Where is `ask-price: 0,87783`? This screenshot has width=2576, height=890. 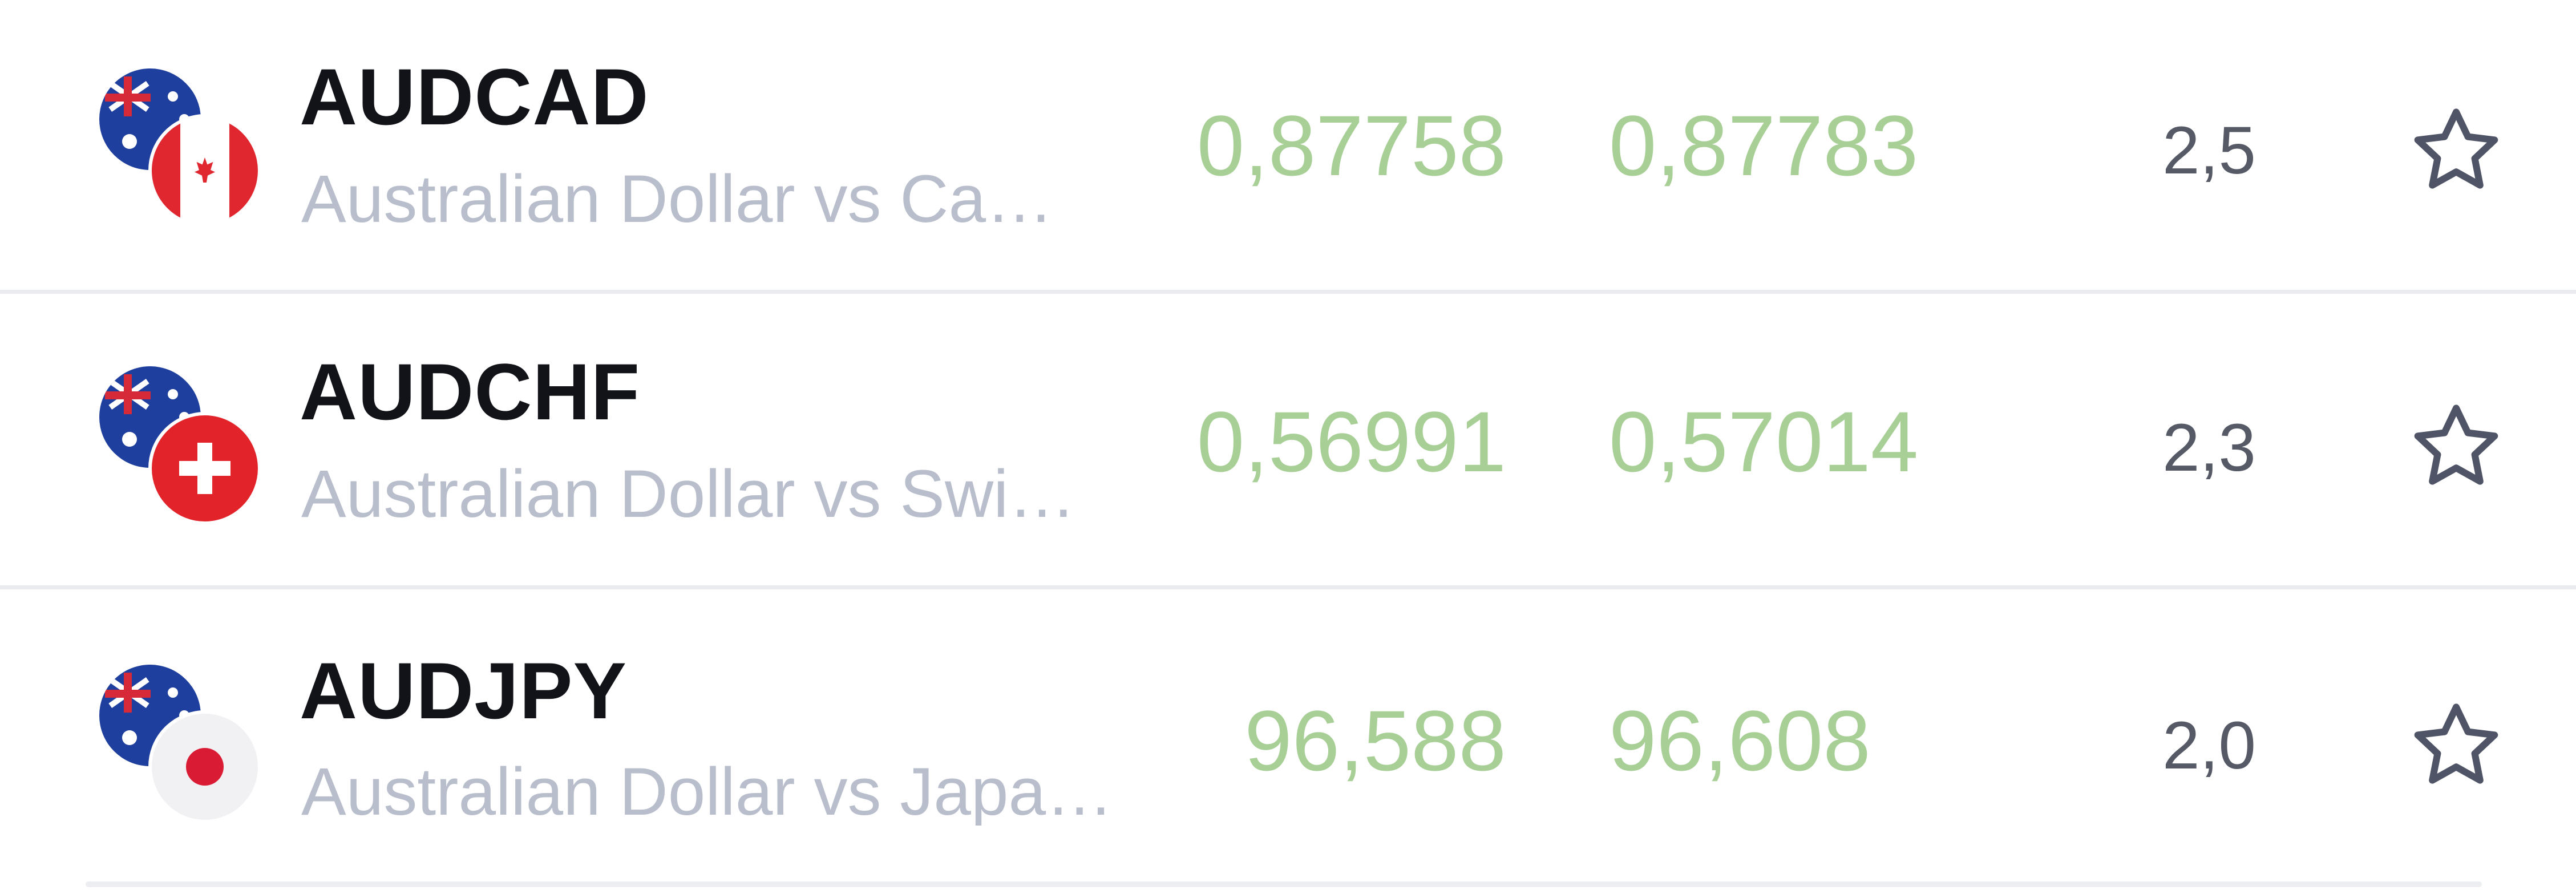
ask-price: 0,87783 is located at coordinates (1764, 145).